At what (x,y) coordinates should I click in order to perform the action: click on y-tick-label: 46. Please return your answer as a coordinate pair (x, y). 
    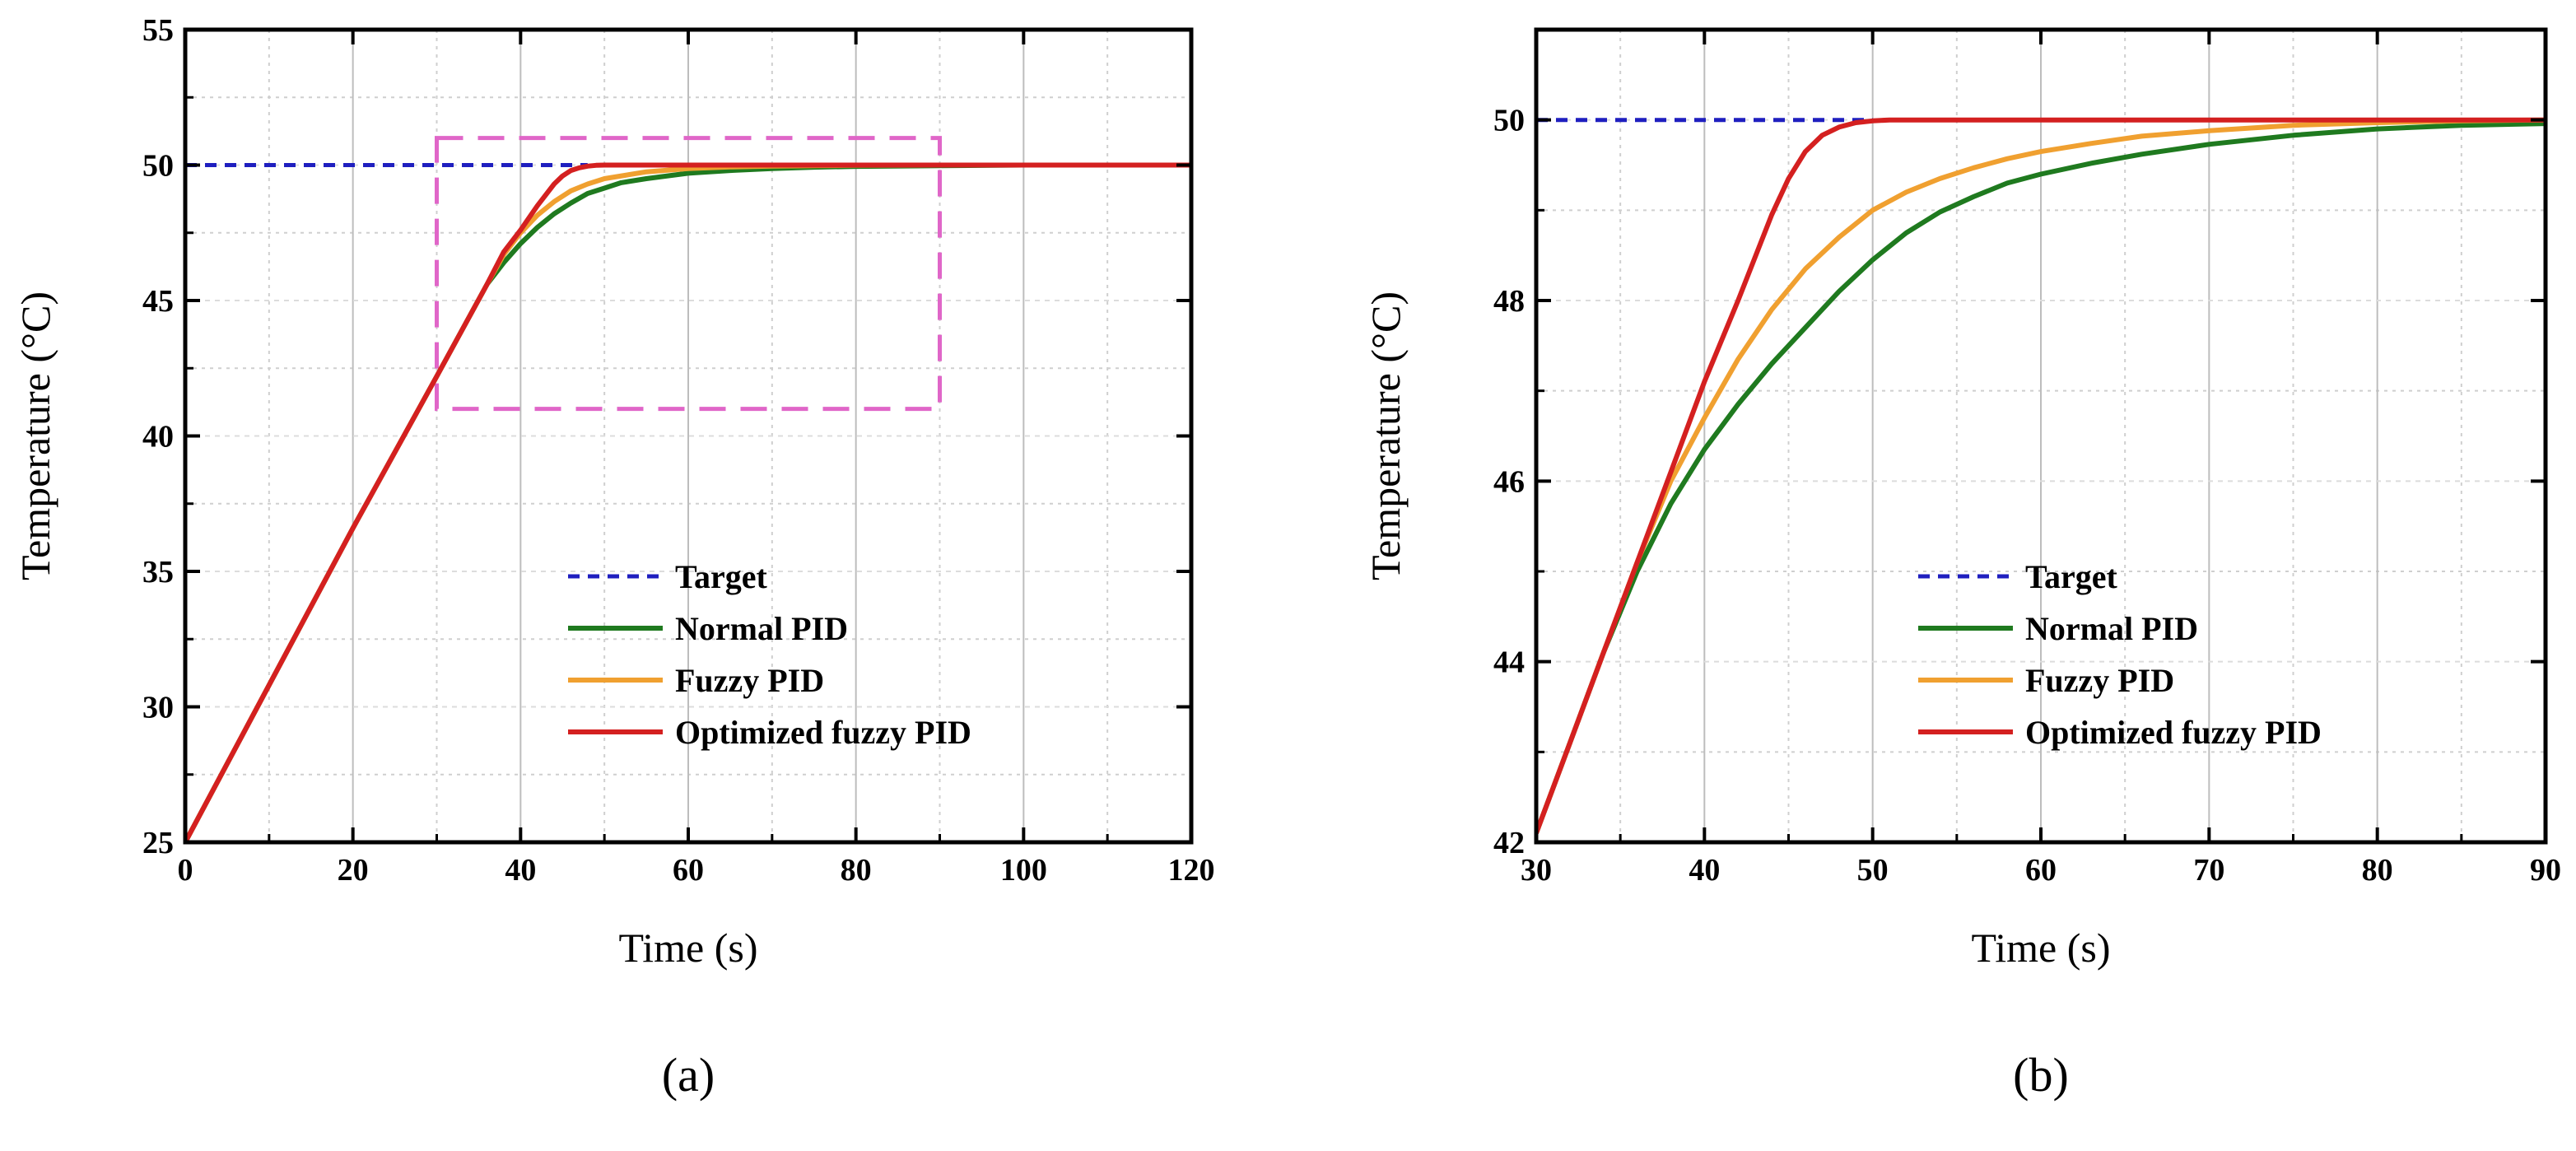
    Looking at the image, I should click on (1509, 482).